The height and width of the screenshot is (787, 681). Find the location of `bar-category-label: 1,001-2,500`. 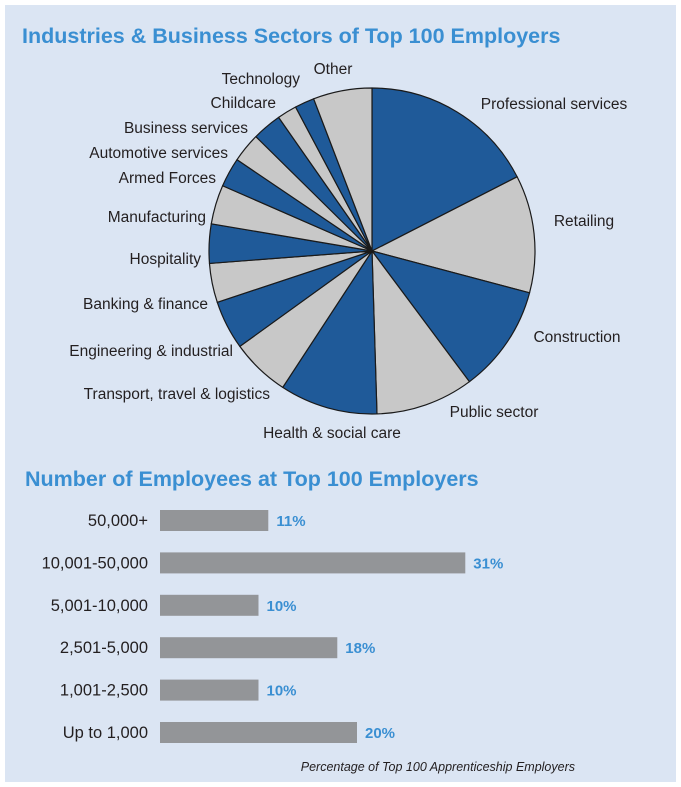

bar-category-label: 1,001-2,500 is located at coordinates (104, 691).